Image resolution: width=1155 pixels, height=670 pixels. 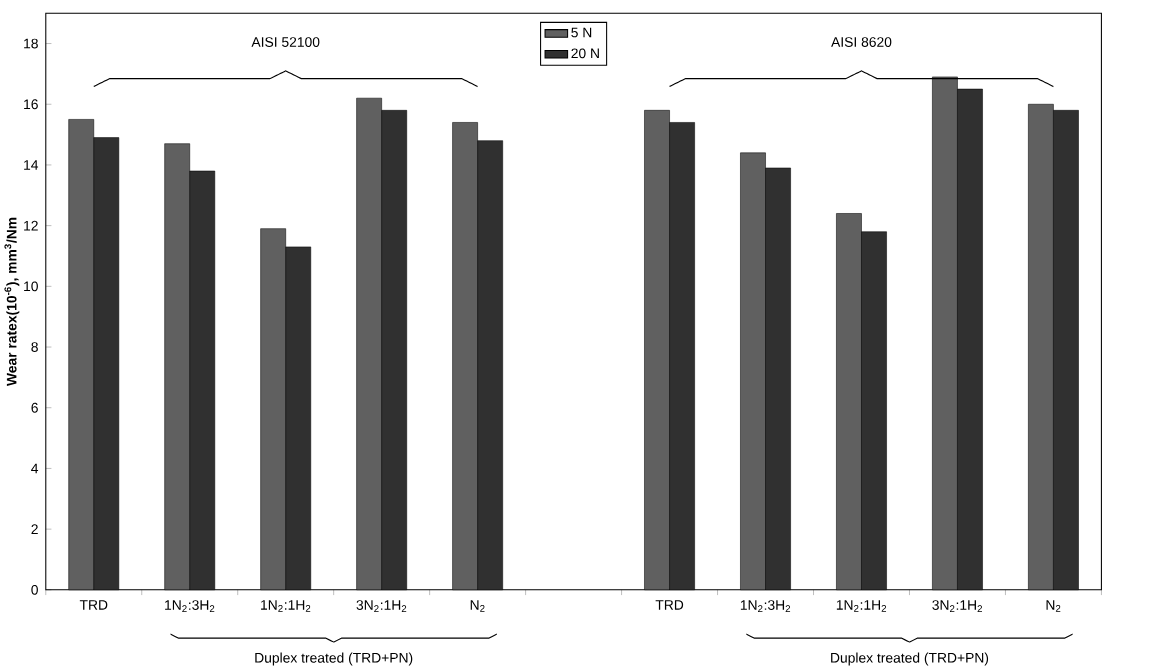 What do you see at coordinates (31, 165) in the screenshot?
I see `y-tick-label: 14` at bounding box center [31, 165].